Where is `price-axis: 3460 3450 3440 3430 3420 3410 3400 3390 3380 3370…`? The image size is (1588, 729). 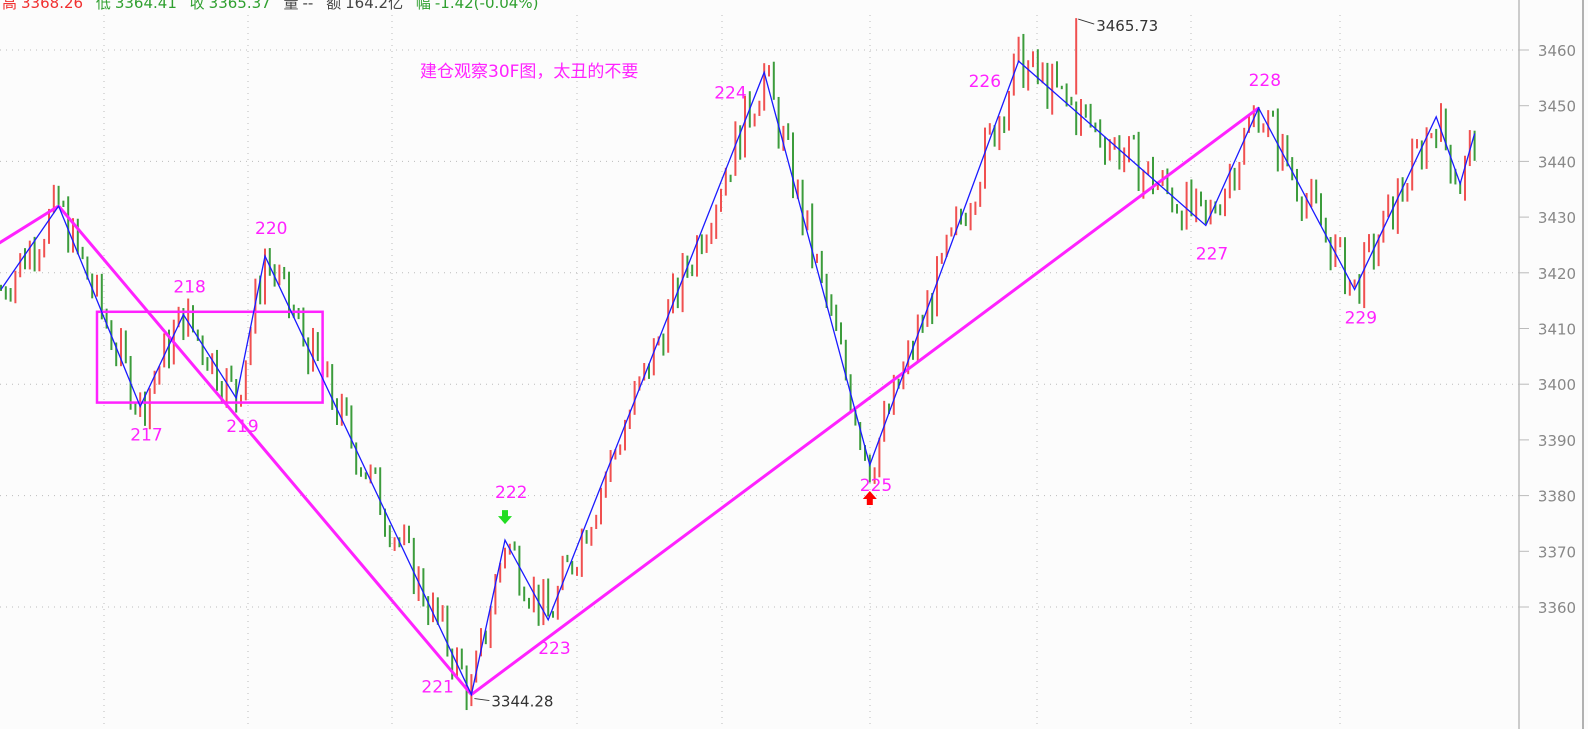 price-axis: 3460 3450 3440 3430 3420 3410 3400 3390 3380 3370… is located at coordinates (1551, 364).